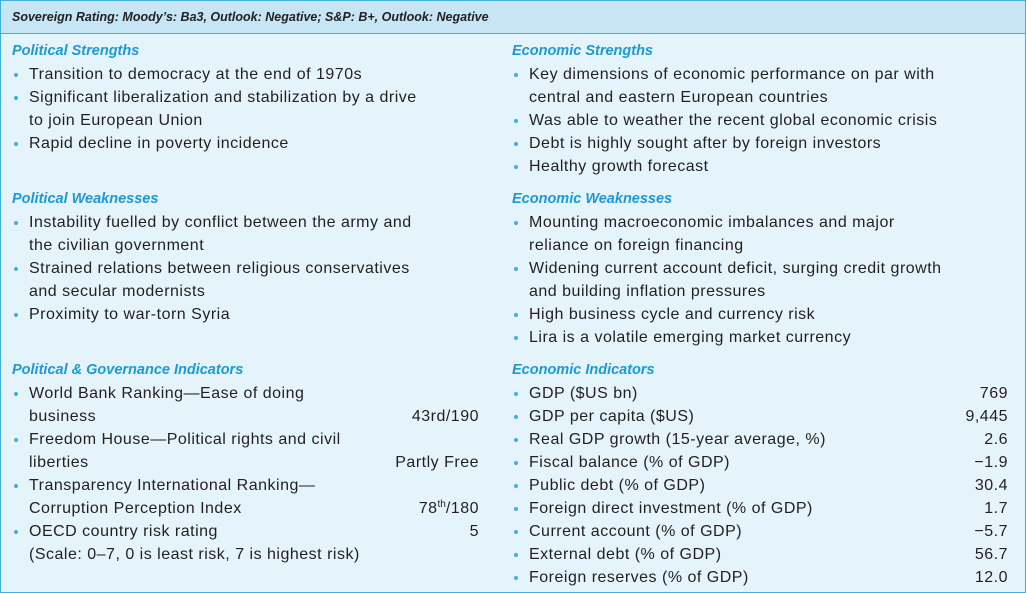  I want to click on indicator-label: Fiscal balance (% of GDP), so click(630, 462).